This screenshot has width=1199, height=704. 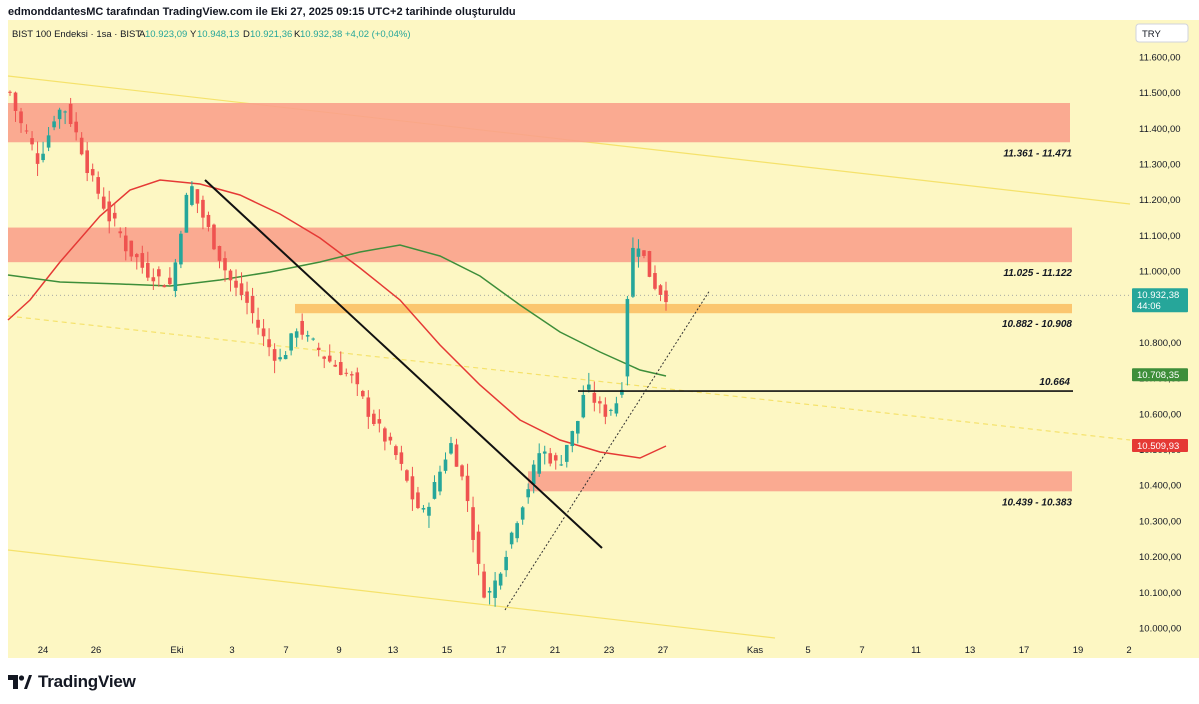 I want to click on currency-badge: TRY, so click(x=1162, y=33).